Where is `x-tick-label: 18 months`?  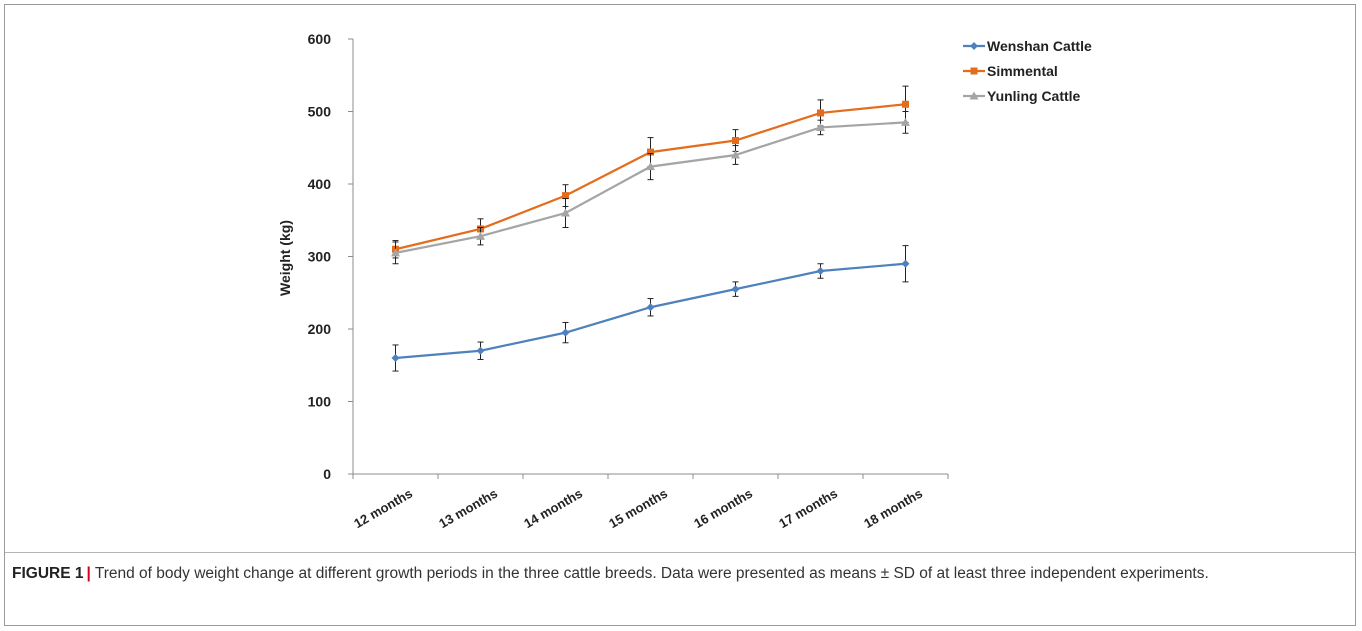 x-tick-label: 18 months is located at coordinates (893, 508).